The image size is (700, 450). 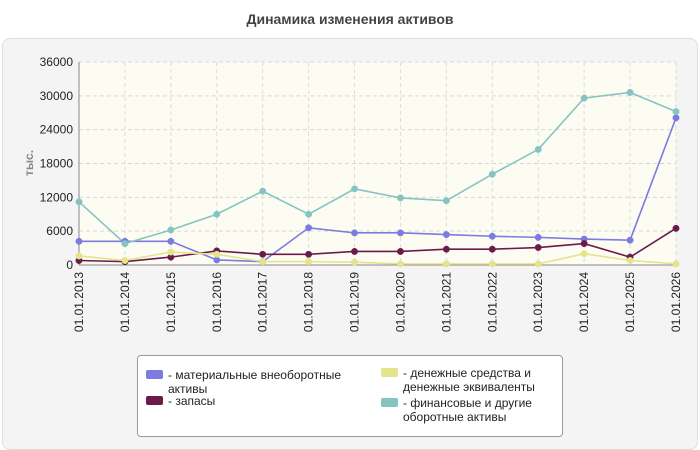 I want to click on y-tick-label: 24000, so click(x=57, y=130).